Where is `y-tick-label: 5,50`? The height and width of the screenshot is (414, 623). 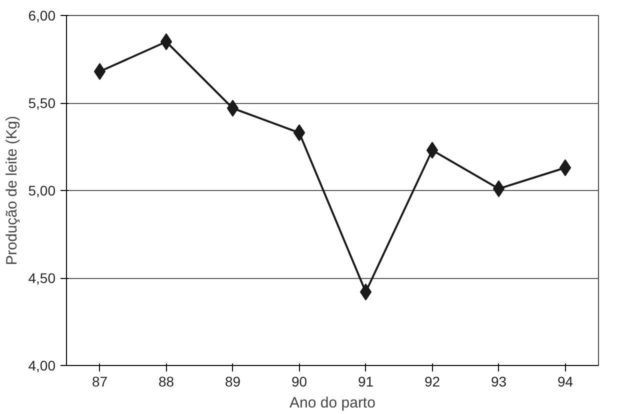 y-tick-label: 5,50 is located at coordinates (42, 103).